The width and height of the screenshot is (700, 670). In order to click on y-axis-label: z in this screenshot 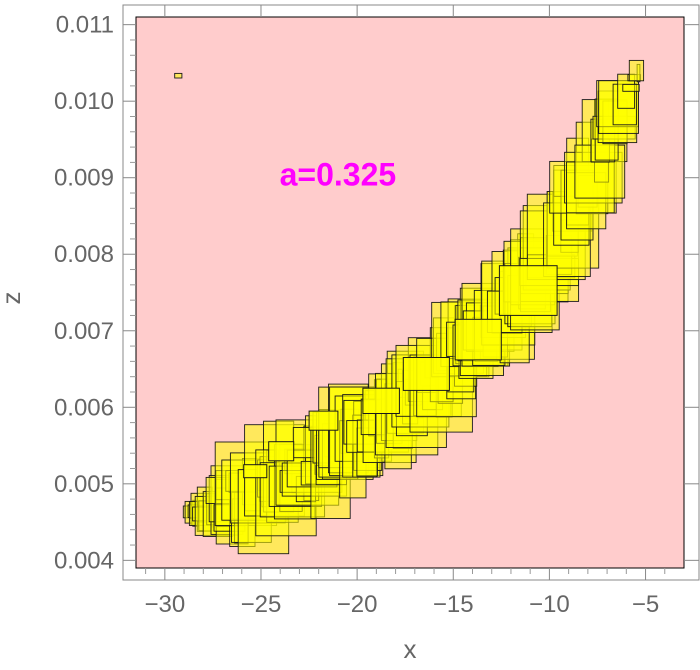, I will do `click(13, 298)`.